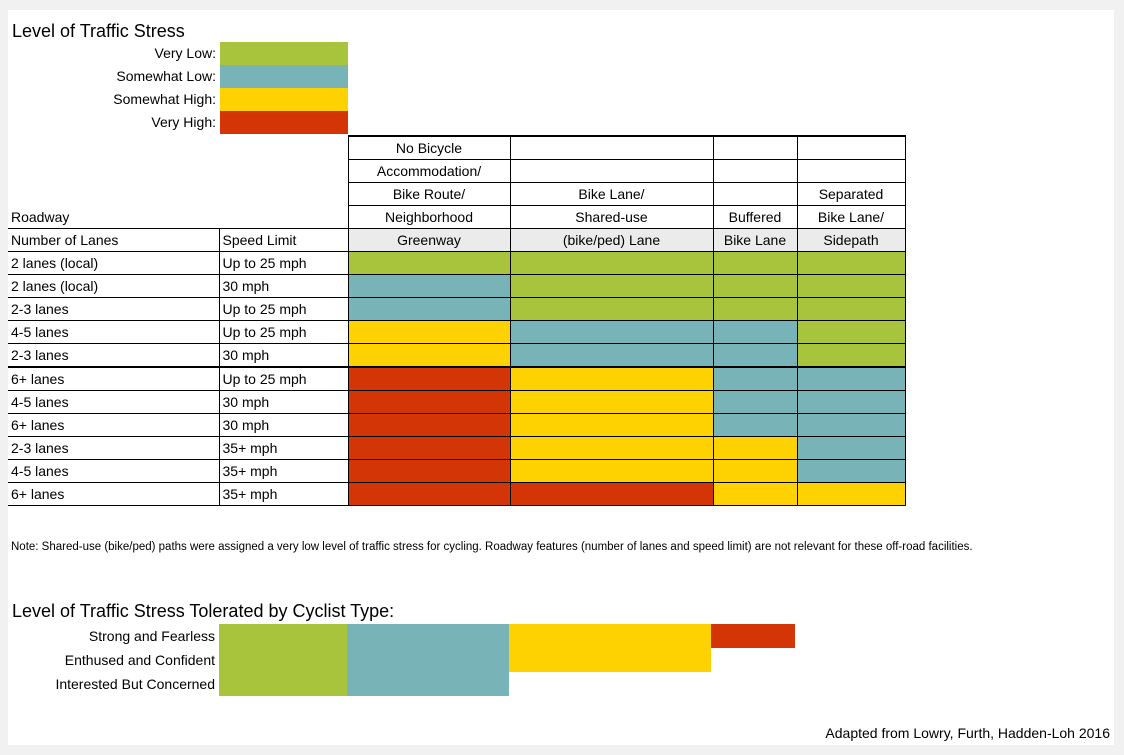 This screenshot has width=1124, height=755. I want to click on col-lanes-header: Number of Lanes, so click(113, 240).